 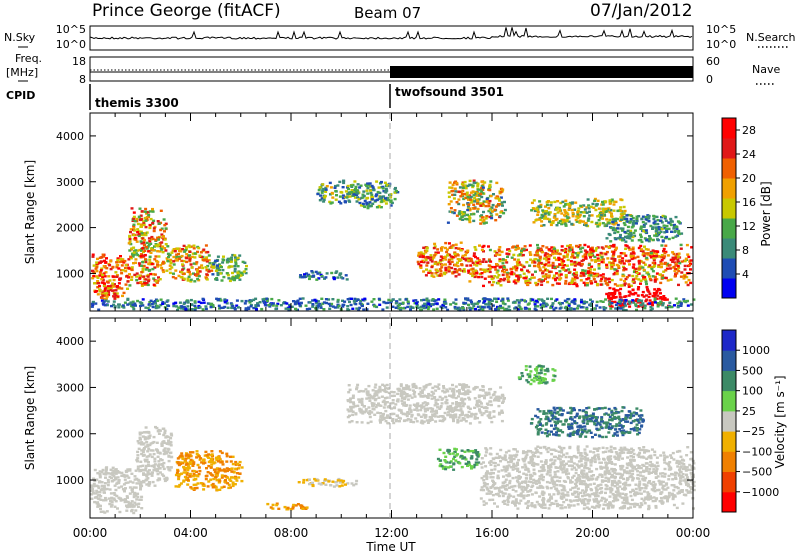 I want to click on nave-label: Nave, so click(x=766, y=69).